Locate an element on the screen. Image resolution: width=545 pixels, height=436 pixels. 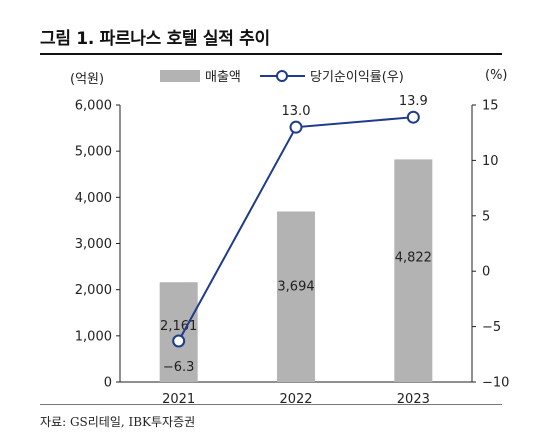
bar-value-label: 4,822 is located at coordinates (413, 257).